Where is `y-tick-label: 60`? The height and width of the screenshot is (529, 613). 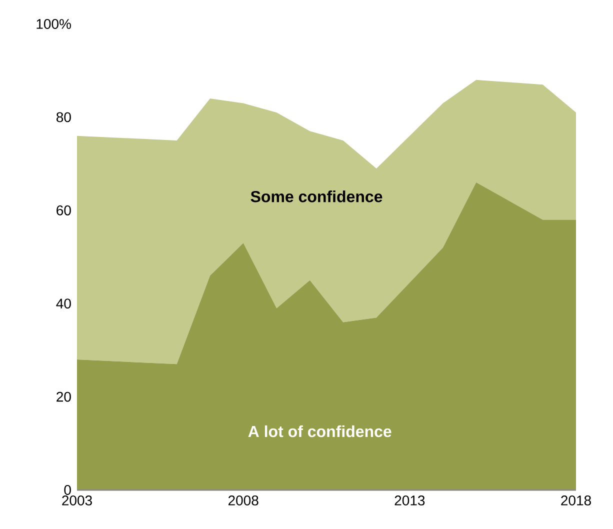
y-tick-label: 60 is located at coordinates (63, 210).